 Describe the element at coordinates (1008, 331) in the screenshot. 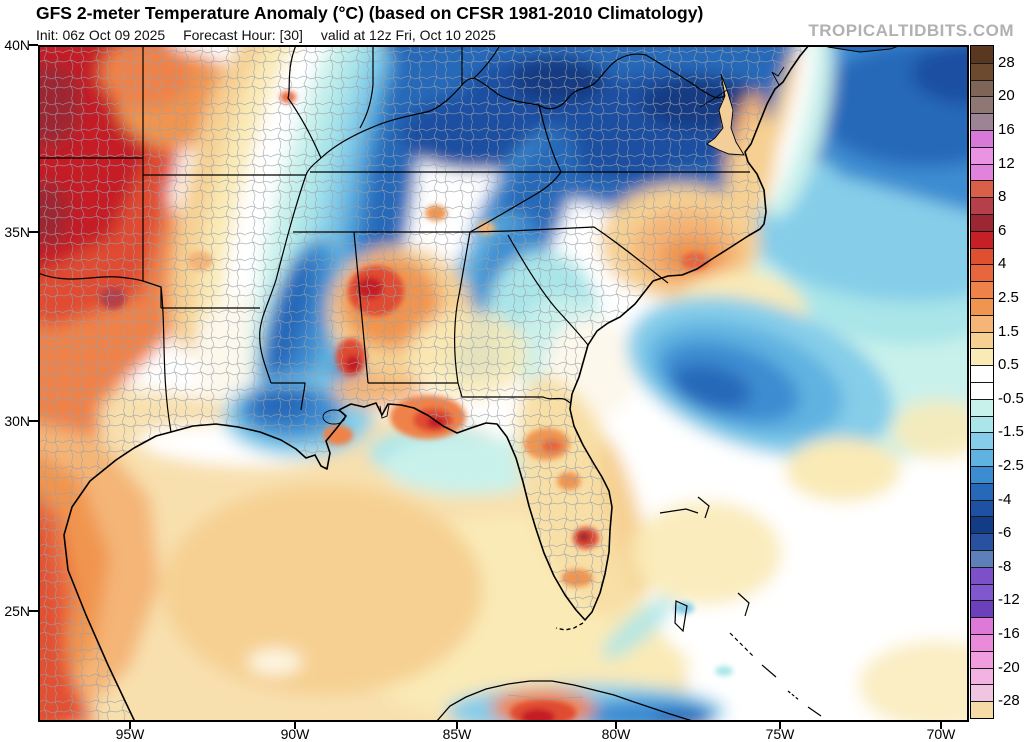

I see `colorbar-label-1.5: 1.5` at that location.